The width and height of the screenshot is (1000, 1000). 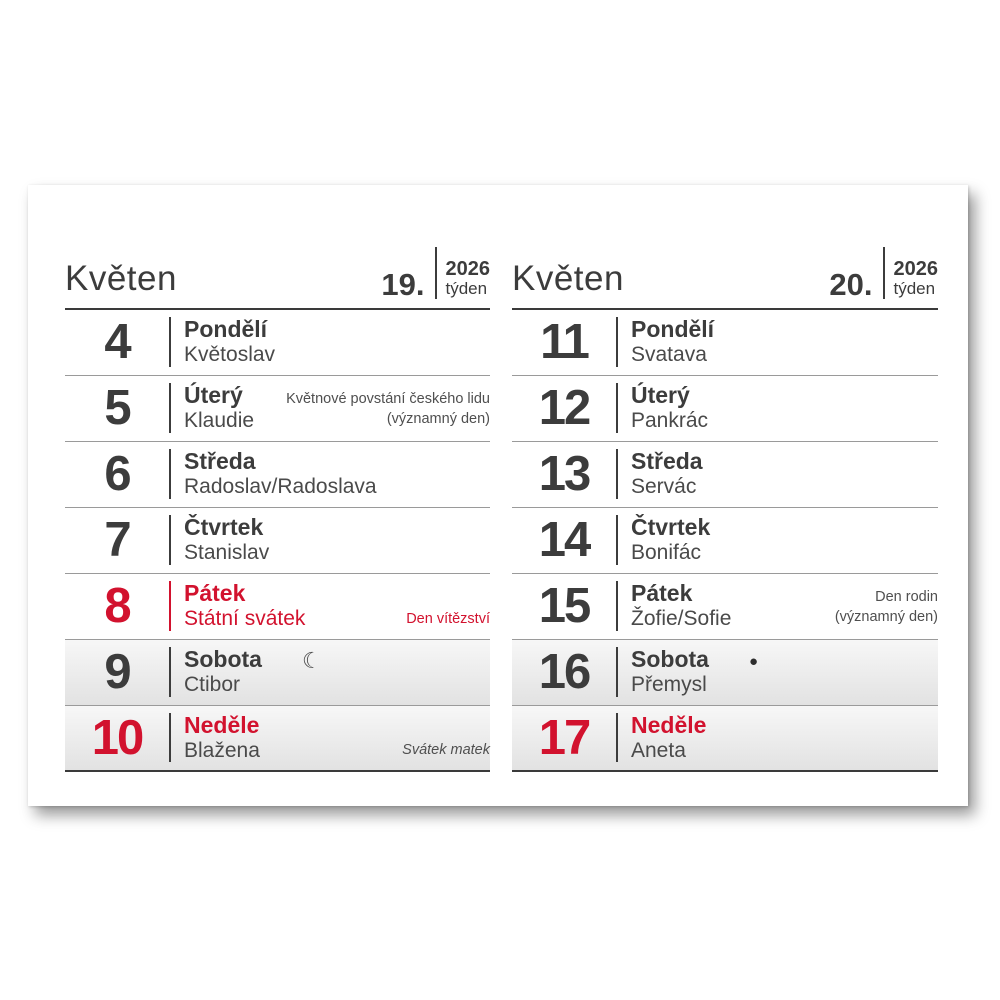 What do you see at coordinates (118, 738) in the screenshot?
I see `day-number: 10` at bounding box center [118, 738].